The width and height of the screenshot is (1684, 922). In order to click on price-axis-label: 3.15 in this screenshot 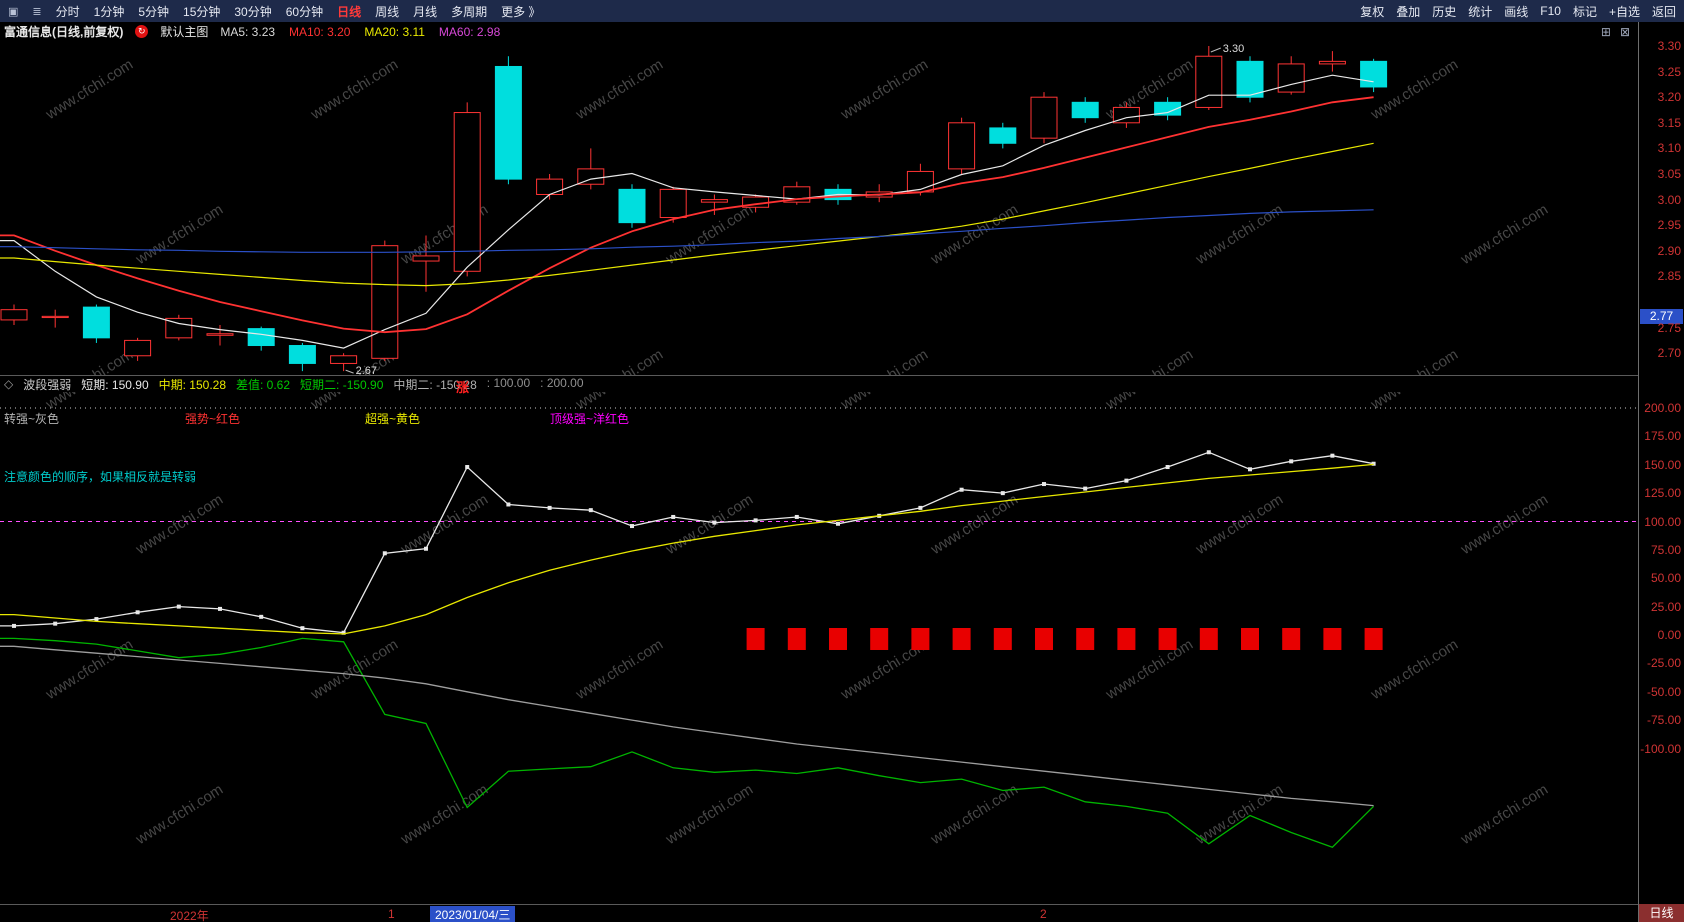, I will do `click(1669, 122)`.